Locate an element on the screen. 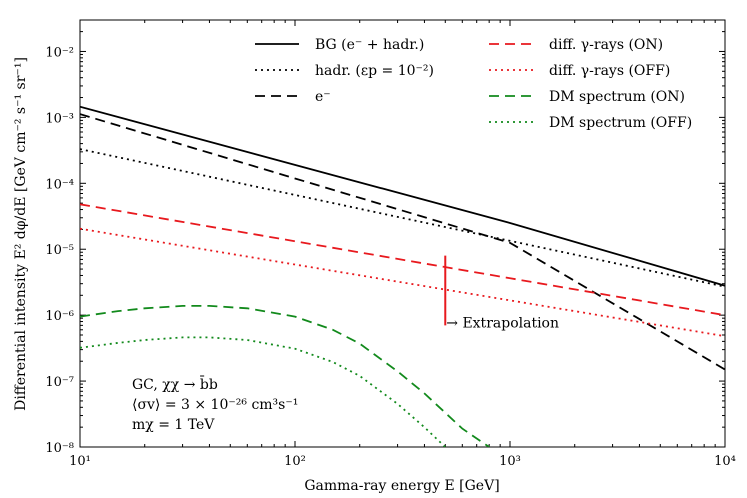  y-tick-label: 10⁻⁷ is located at coordinates (59, 382).